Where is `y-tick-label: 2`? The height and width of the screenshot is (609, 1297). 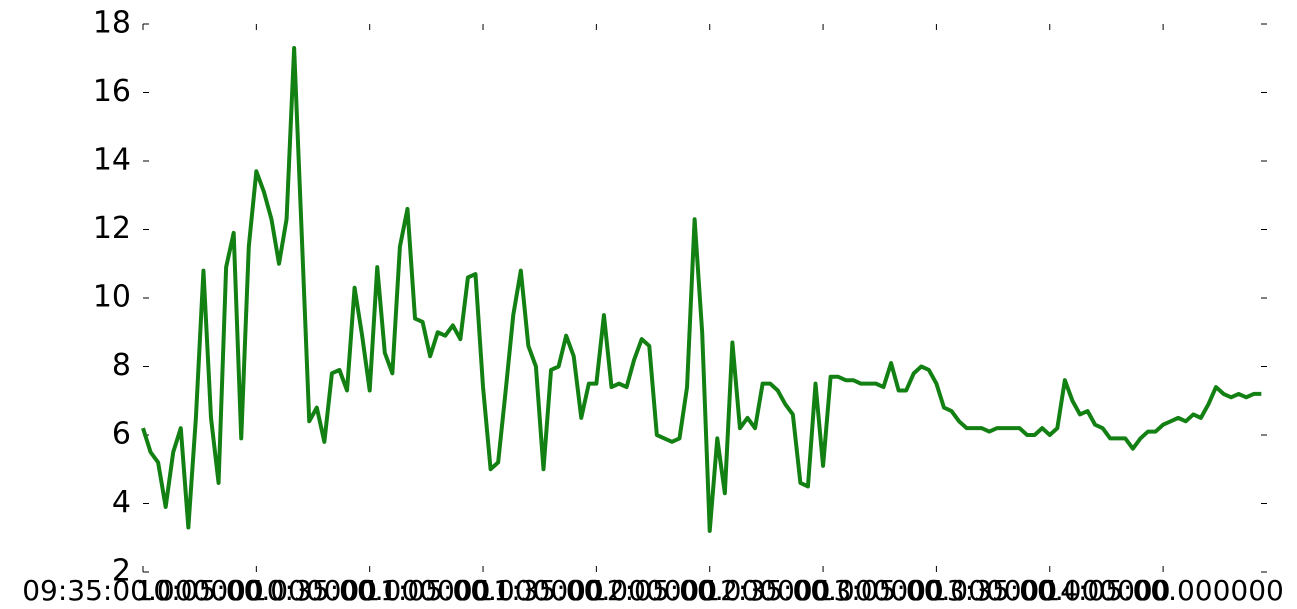 y-tick-label: 2 is located at coordinates (121, 571).